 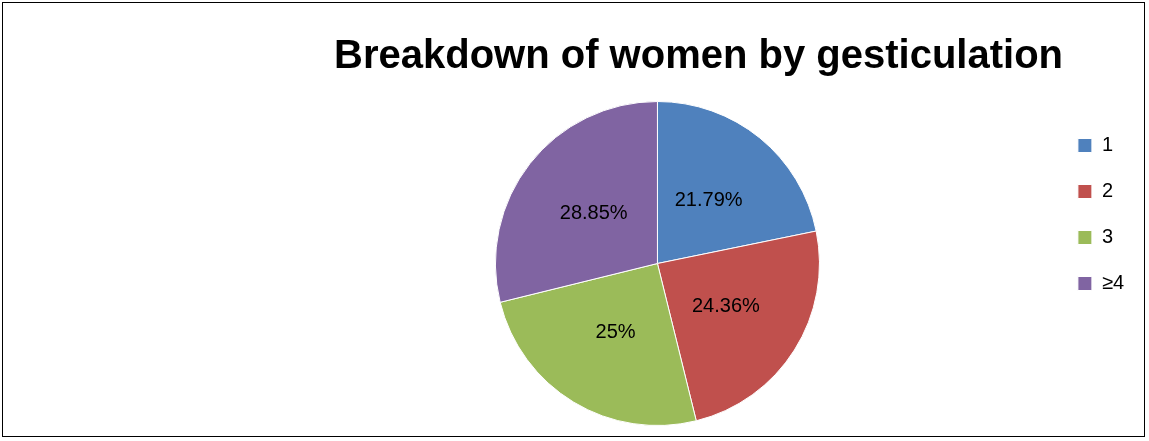 What do you see at coordinates (1107, 236) in the screenshot?
I see `legend-label: 3` at bounding box center [1107, 236].